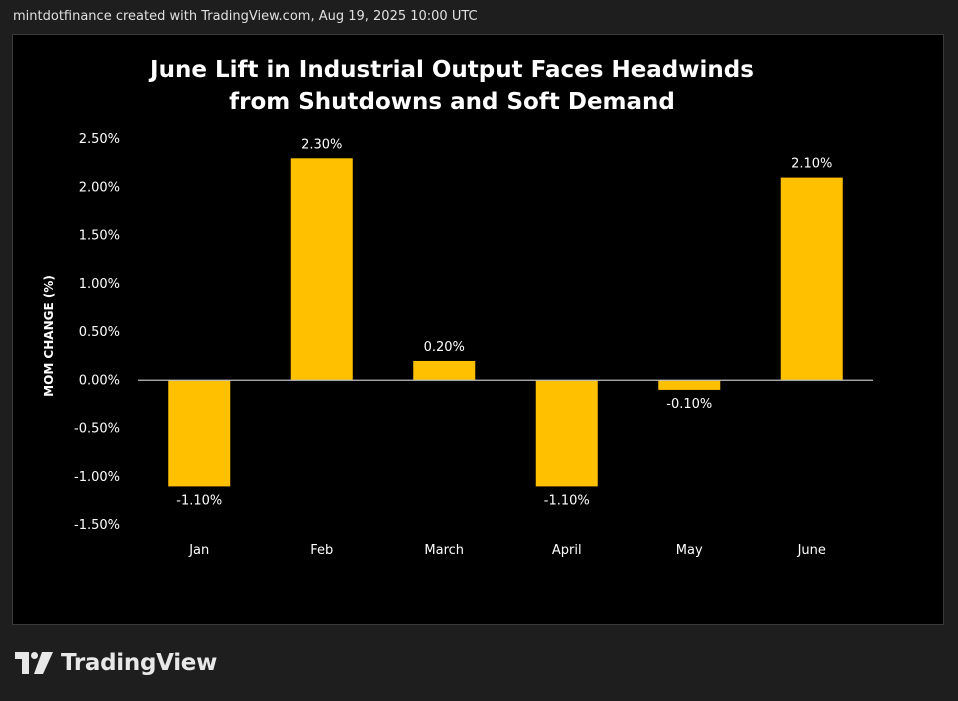 Image resolution: width=958 pixels, height=701 pixels. I want to click on chart-title-line-2: from Shutdowns and Soft Demand, so click(452, 102).